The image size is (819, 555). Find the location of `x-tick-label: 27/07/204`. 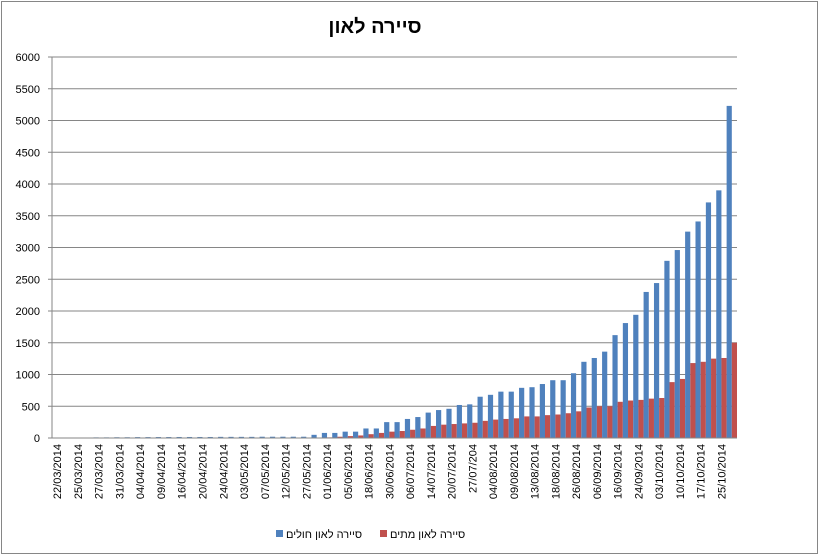

x-tick-label: 27/07/204 is located at coordinates (473, 468).